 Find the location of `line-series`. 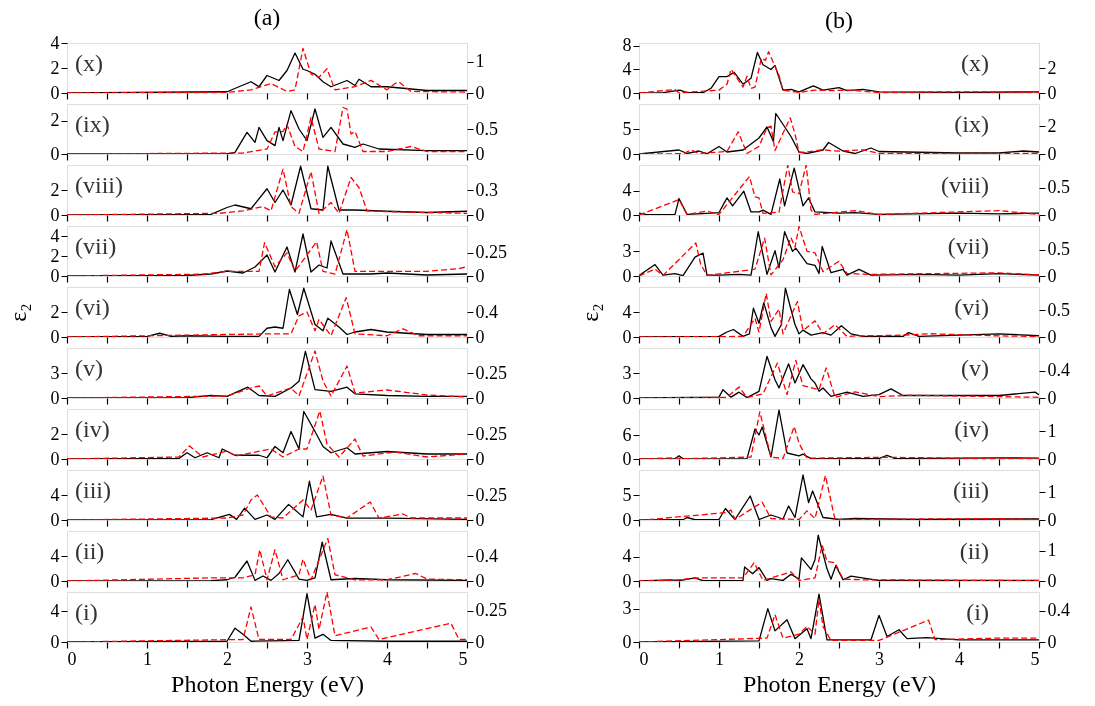

line-series is located at coordinates (267, 316).